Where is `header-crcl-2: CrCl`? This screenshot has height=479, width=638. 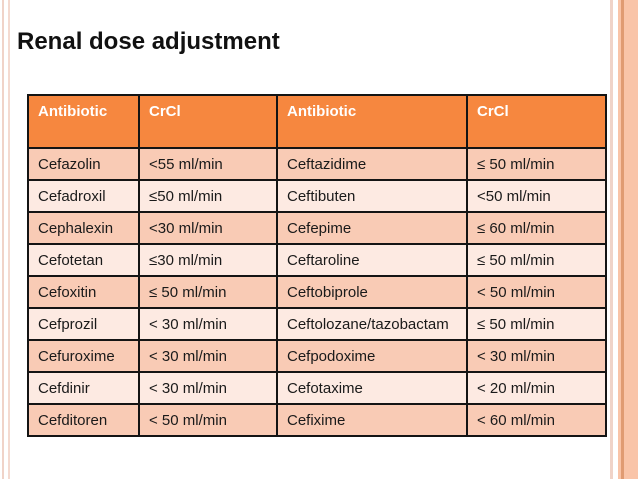
header-crcl-2: CrCl is located at coordinates (536, 121).